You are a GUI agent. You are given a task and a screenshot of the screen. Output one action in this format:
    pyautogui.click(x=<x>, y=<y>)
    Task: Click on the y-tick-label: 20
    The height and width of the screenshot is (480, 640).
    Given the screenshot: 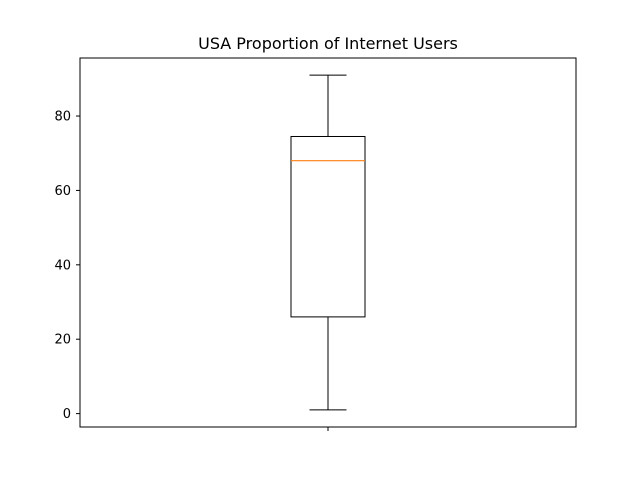 What is the action you would take?
    pyautogui.click(x=62, y=340)
    